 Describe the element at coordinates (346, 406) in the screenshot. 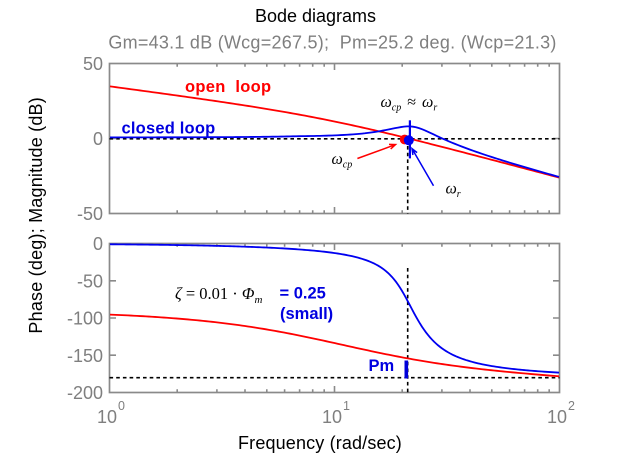

I see `svg-text: 1` at that location.